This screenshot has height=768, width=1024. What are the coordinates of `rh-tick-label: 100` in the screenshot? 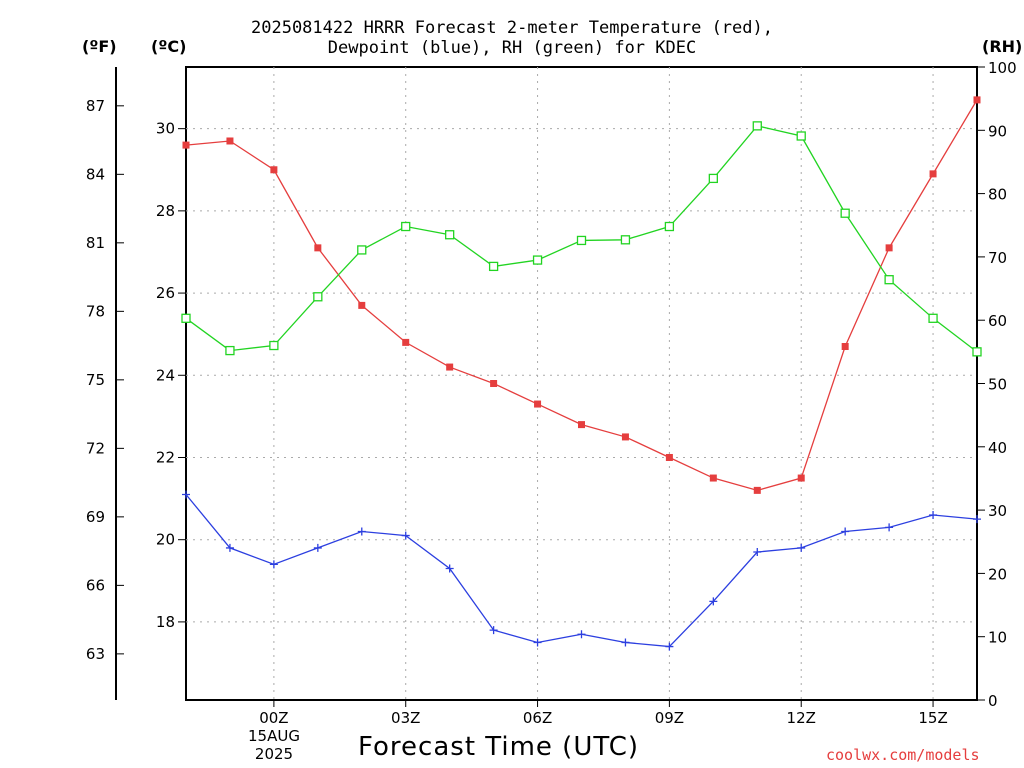 It's located at (1002, 68).